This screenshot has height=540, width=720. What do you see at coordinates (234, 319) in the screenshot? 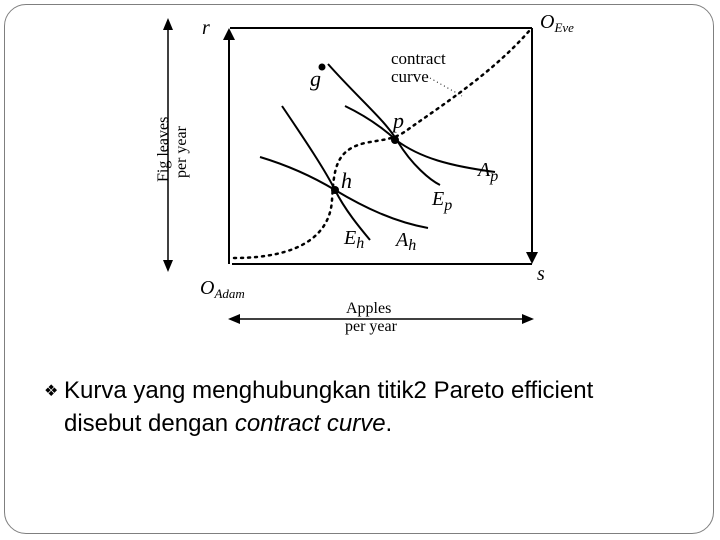
I see `x-axis-arrow-left` at bounding box center [234, 319].